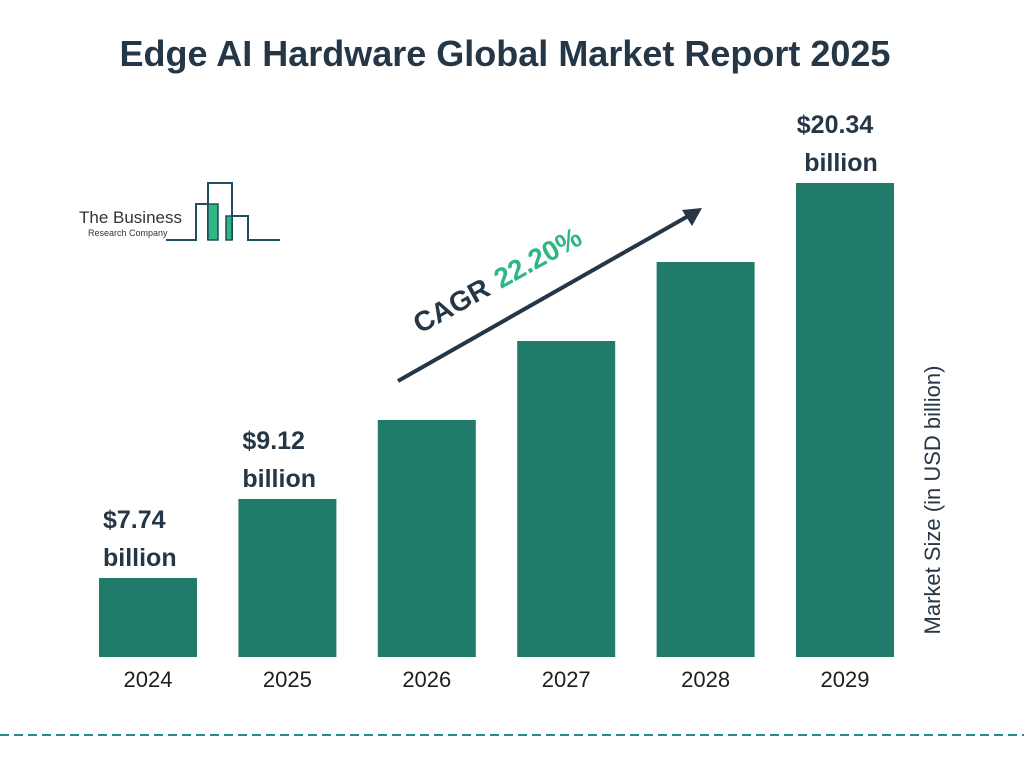 Image resolution: width=1024 pixels, height=768 pixels. What do you see at coordinates (426, 538) in the screenshot?
I see `bar-2026` at bounding box center [426, 538].